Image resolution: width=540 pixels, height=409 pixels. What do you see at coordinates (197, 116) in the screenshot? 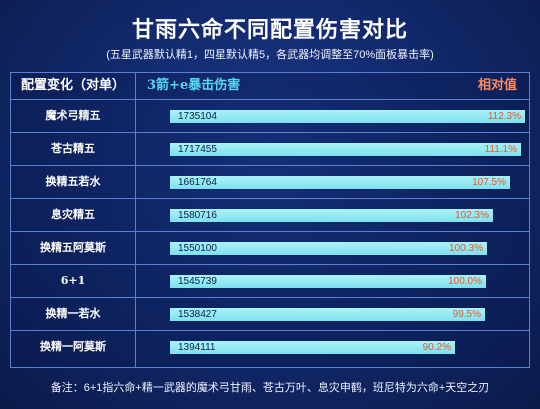
I see `damage-value: 1735104` at bounding box center [197, 116].